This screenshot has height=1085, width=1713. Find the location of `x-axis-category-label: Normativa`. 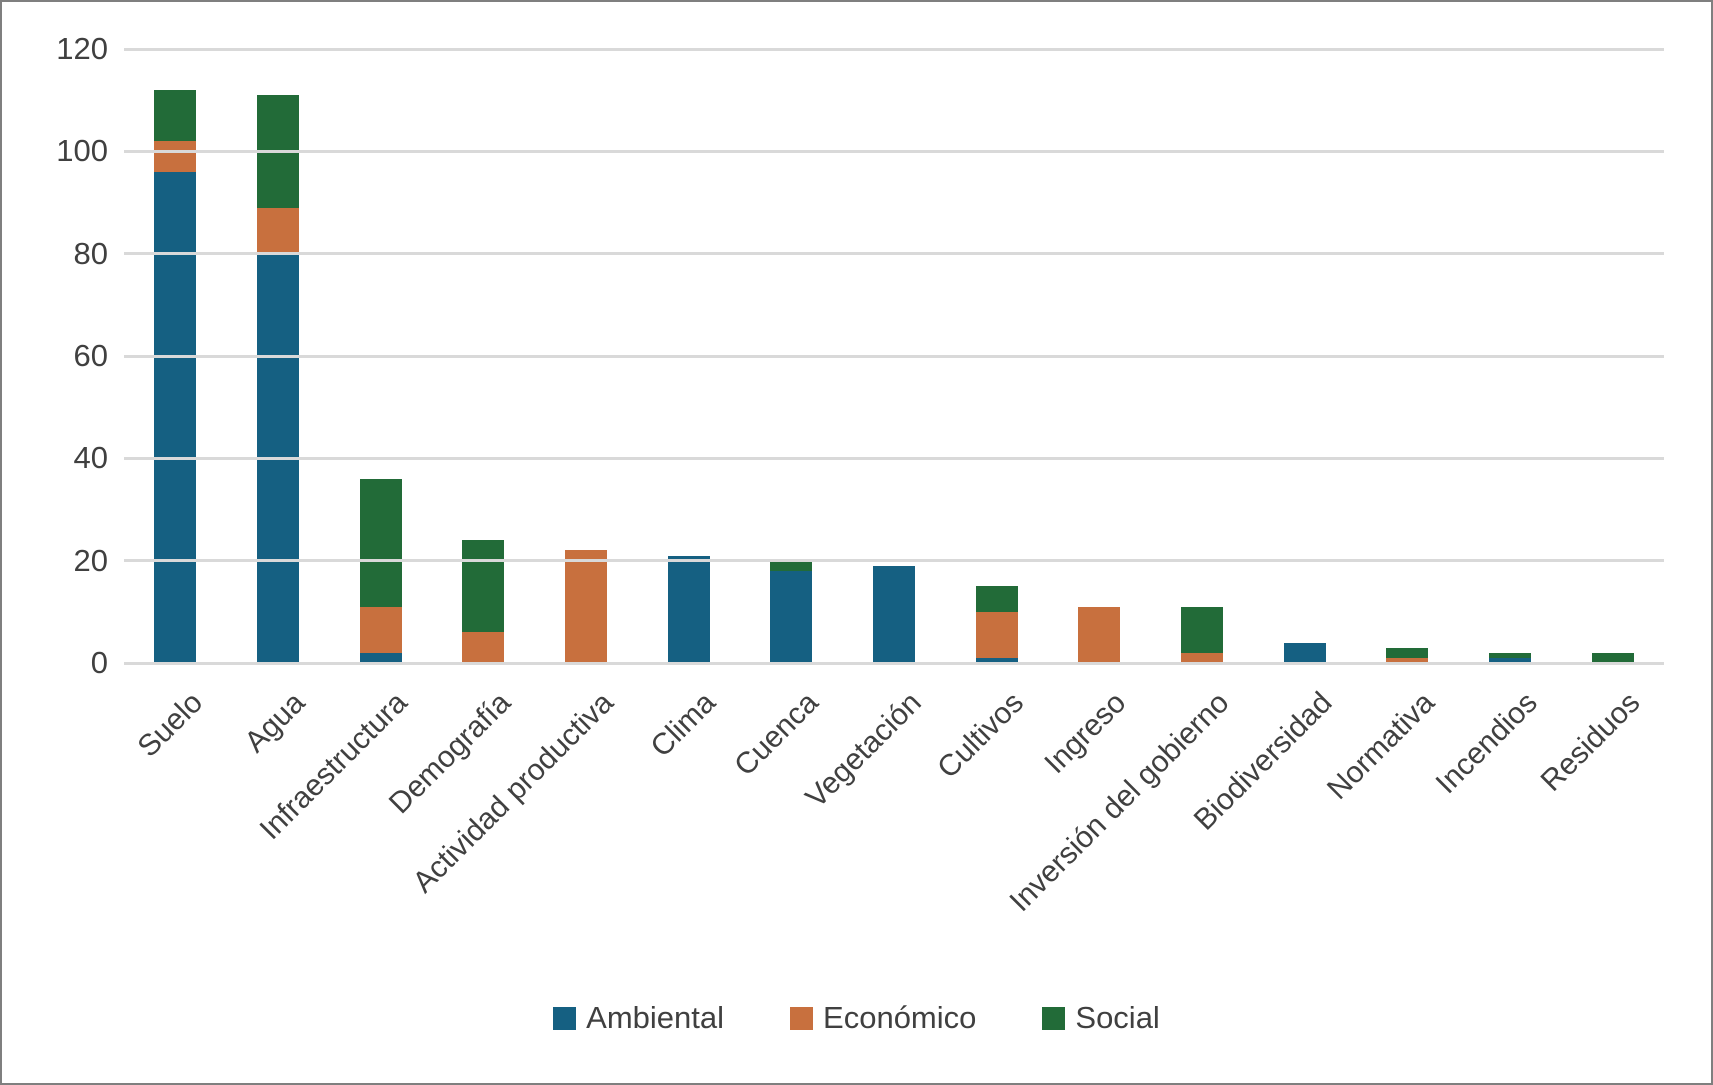

x-axis-category-label: Normativa is located at coordinates (1380, 746).